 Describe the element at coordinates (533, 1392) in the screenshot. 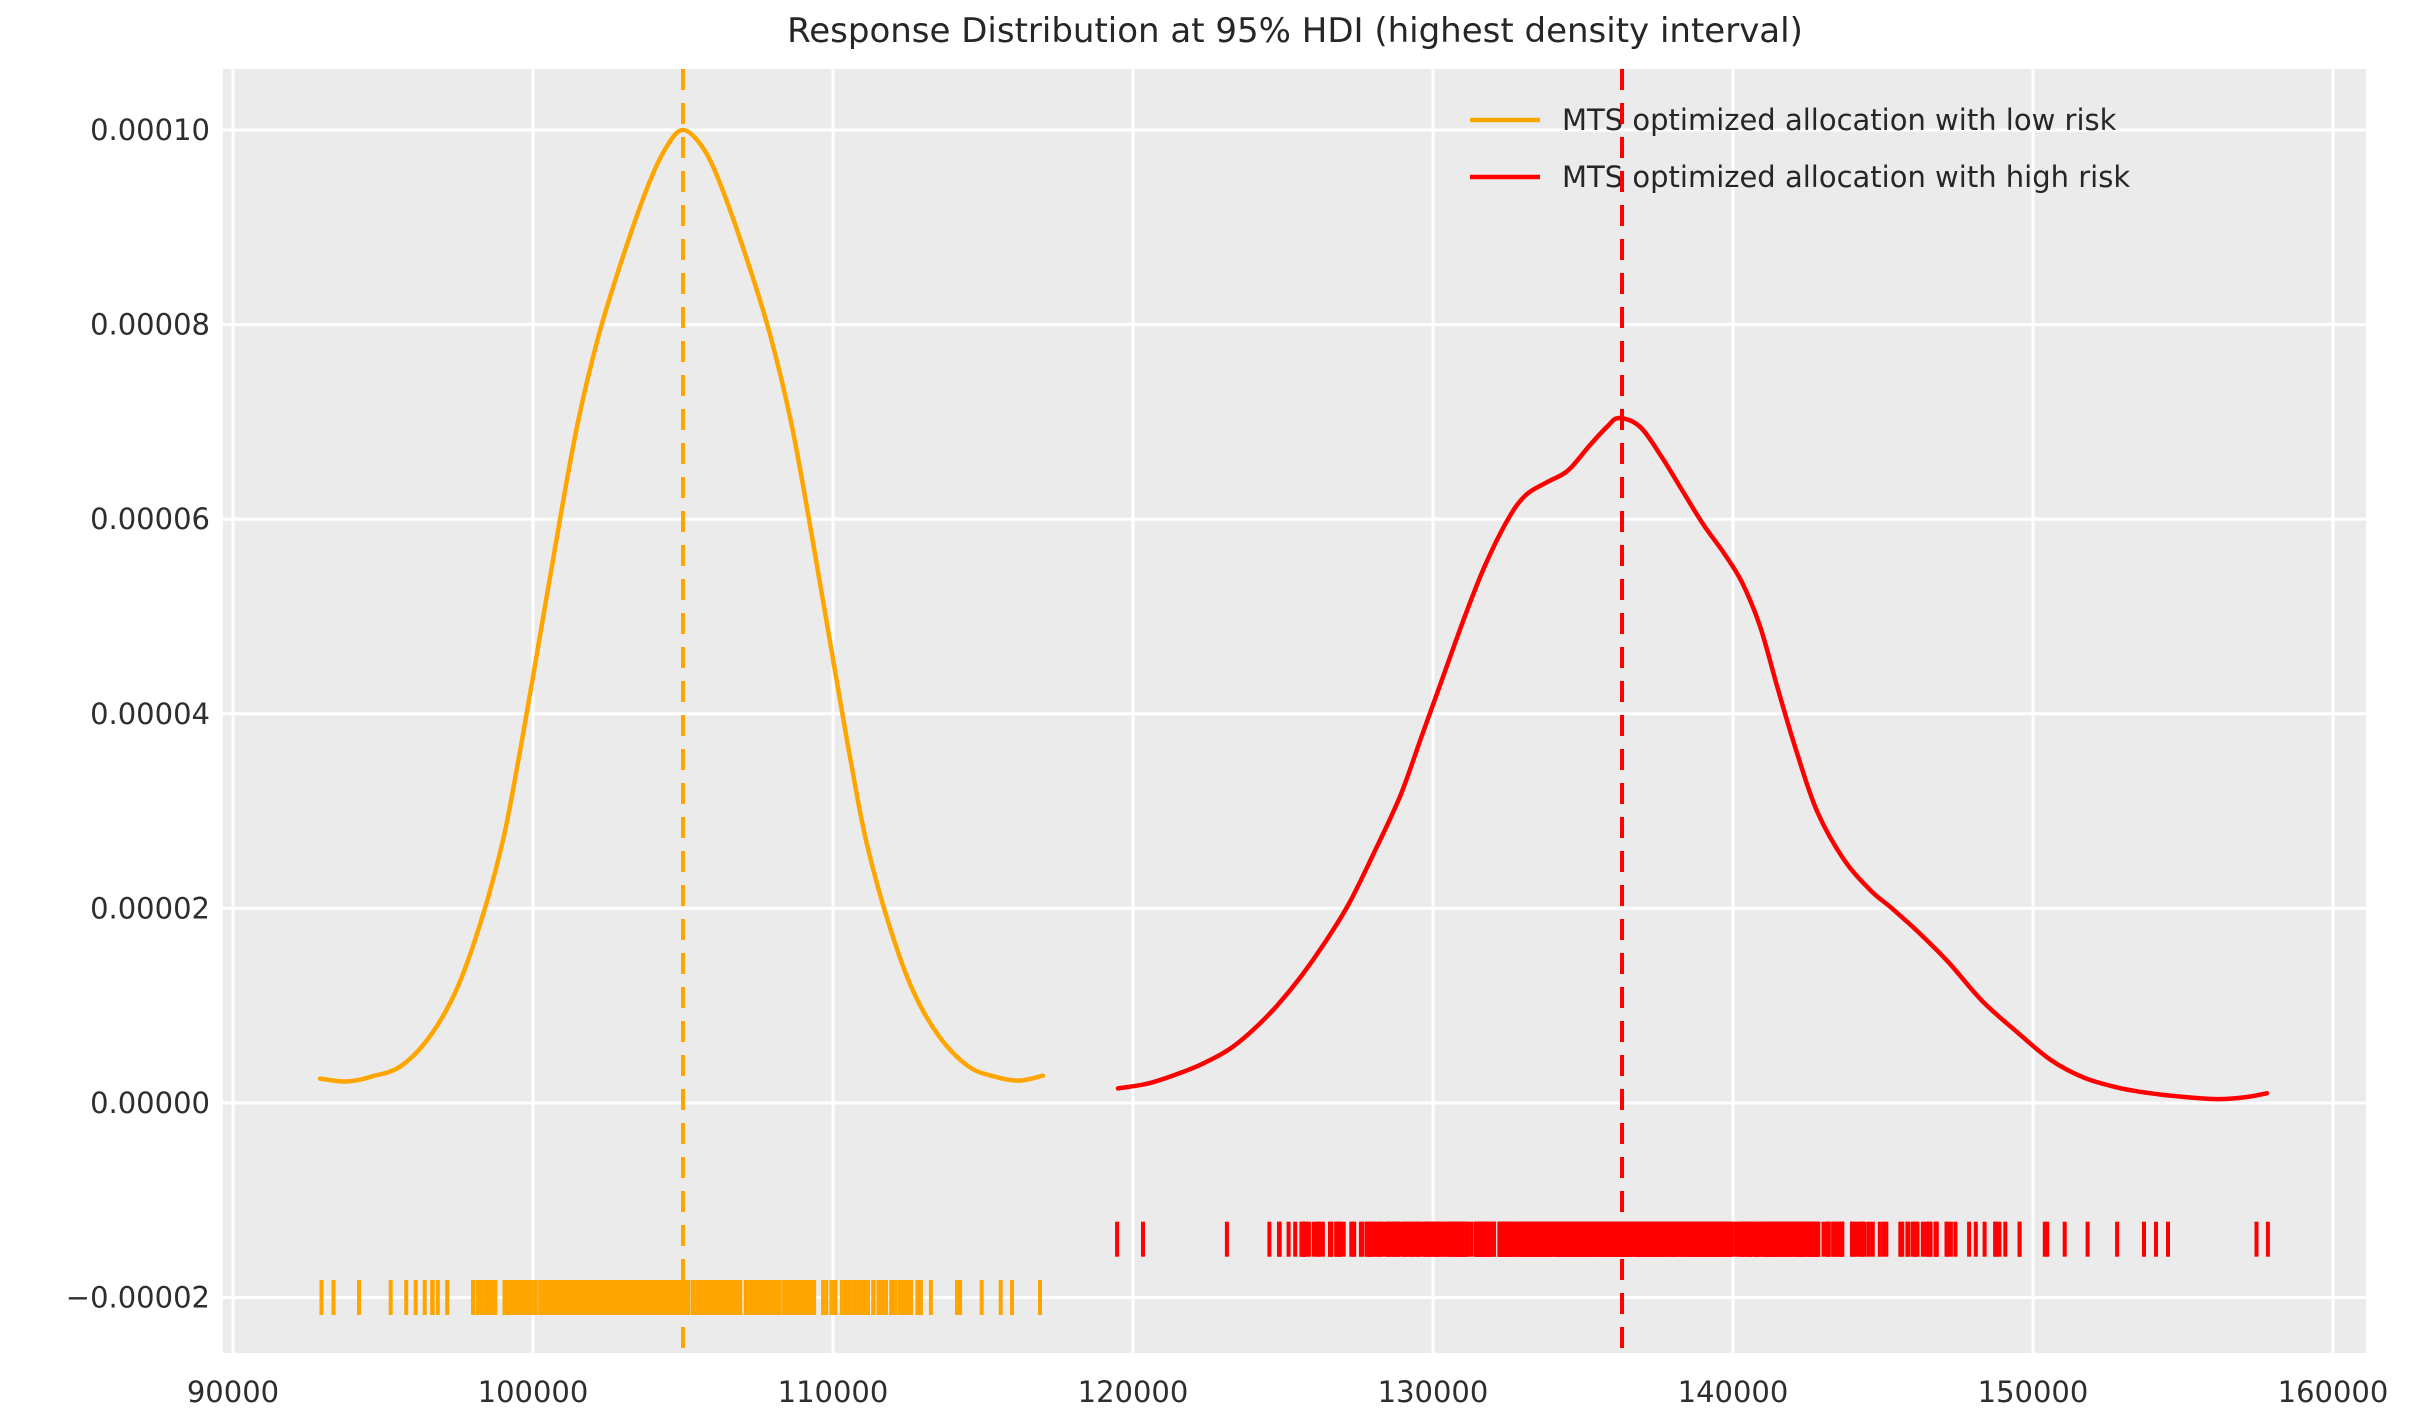

I see `x-axis-tick-label: 100000` at that location.